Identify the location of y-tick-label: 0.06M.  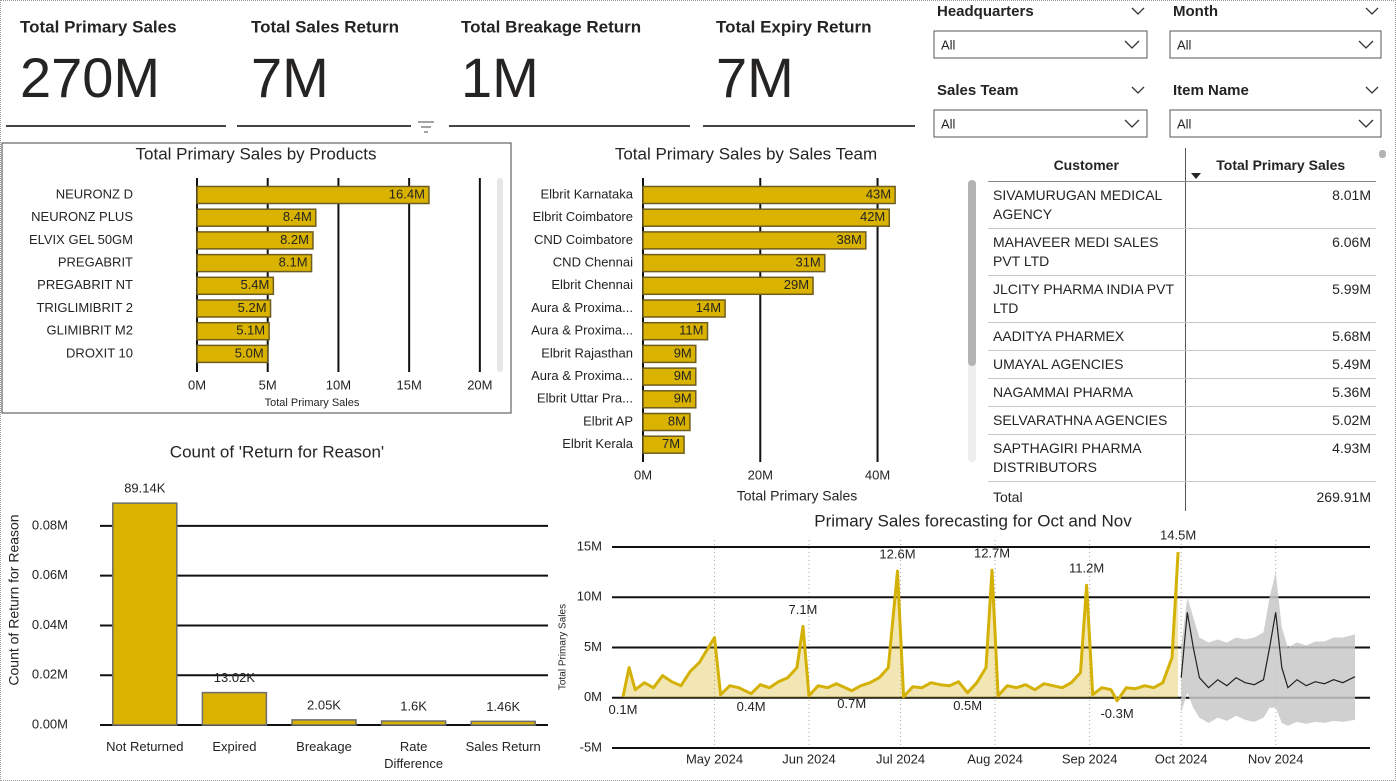
(50, 574).